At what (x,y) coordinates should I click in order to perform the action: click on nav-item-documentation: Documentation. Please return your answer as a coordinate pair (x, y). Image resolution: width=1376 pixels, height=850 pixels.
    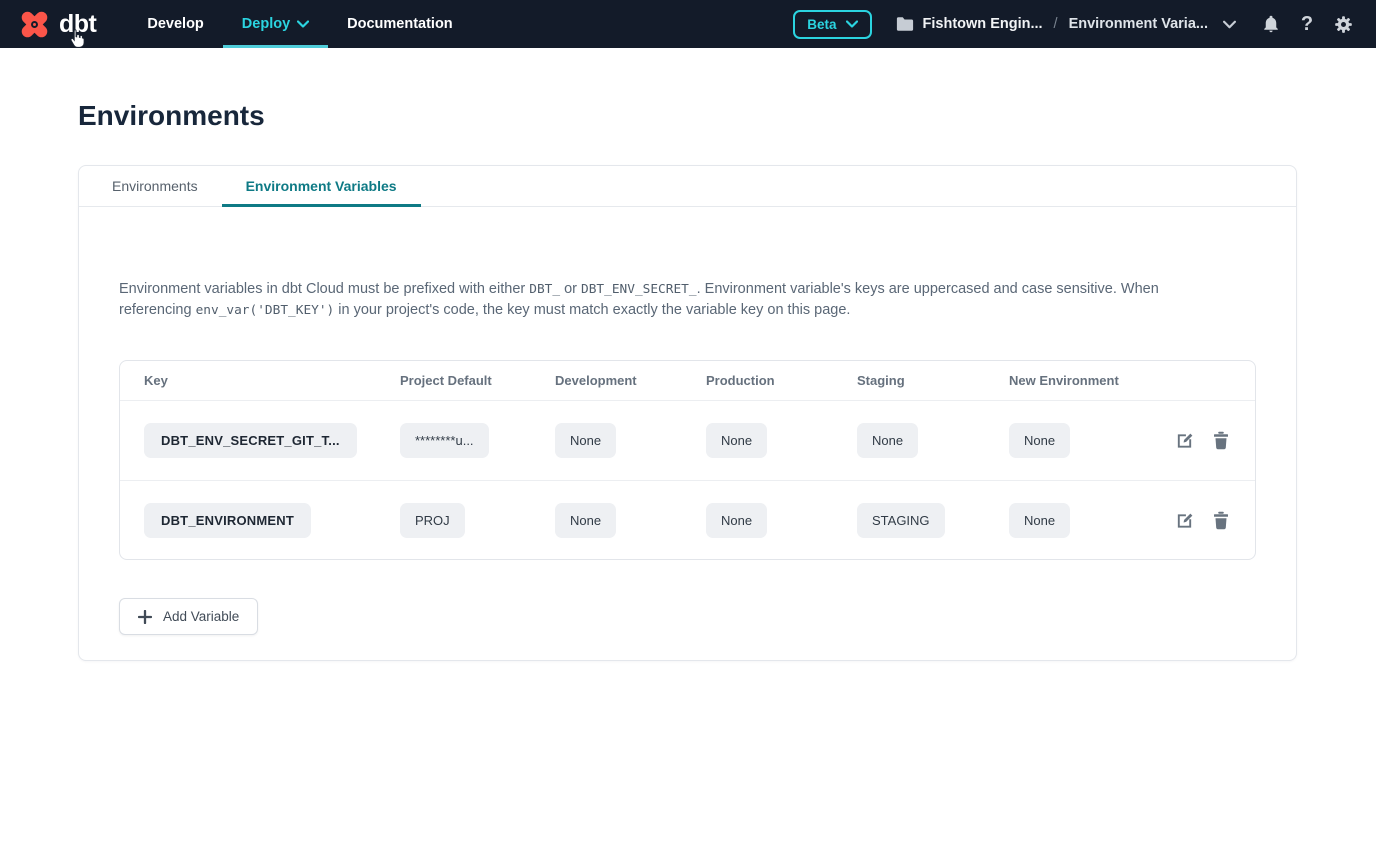
    Looking at the image, I should click on (400, 24).